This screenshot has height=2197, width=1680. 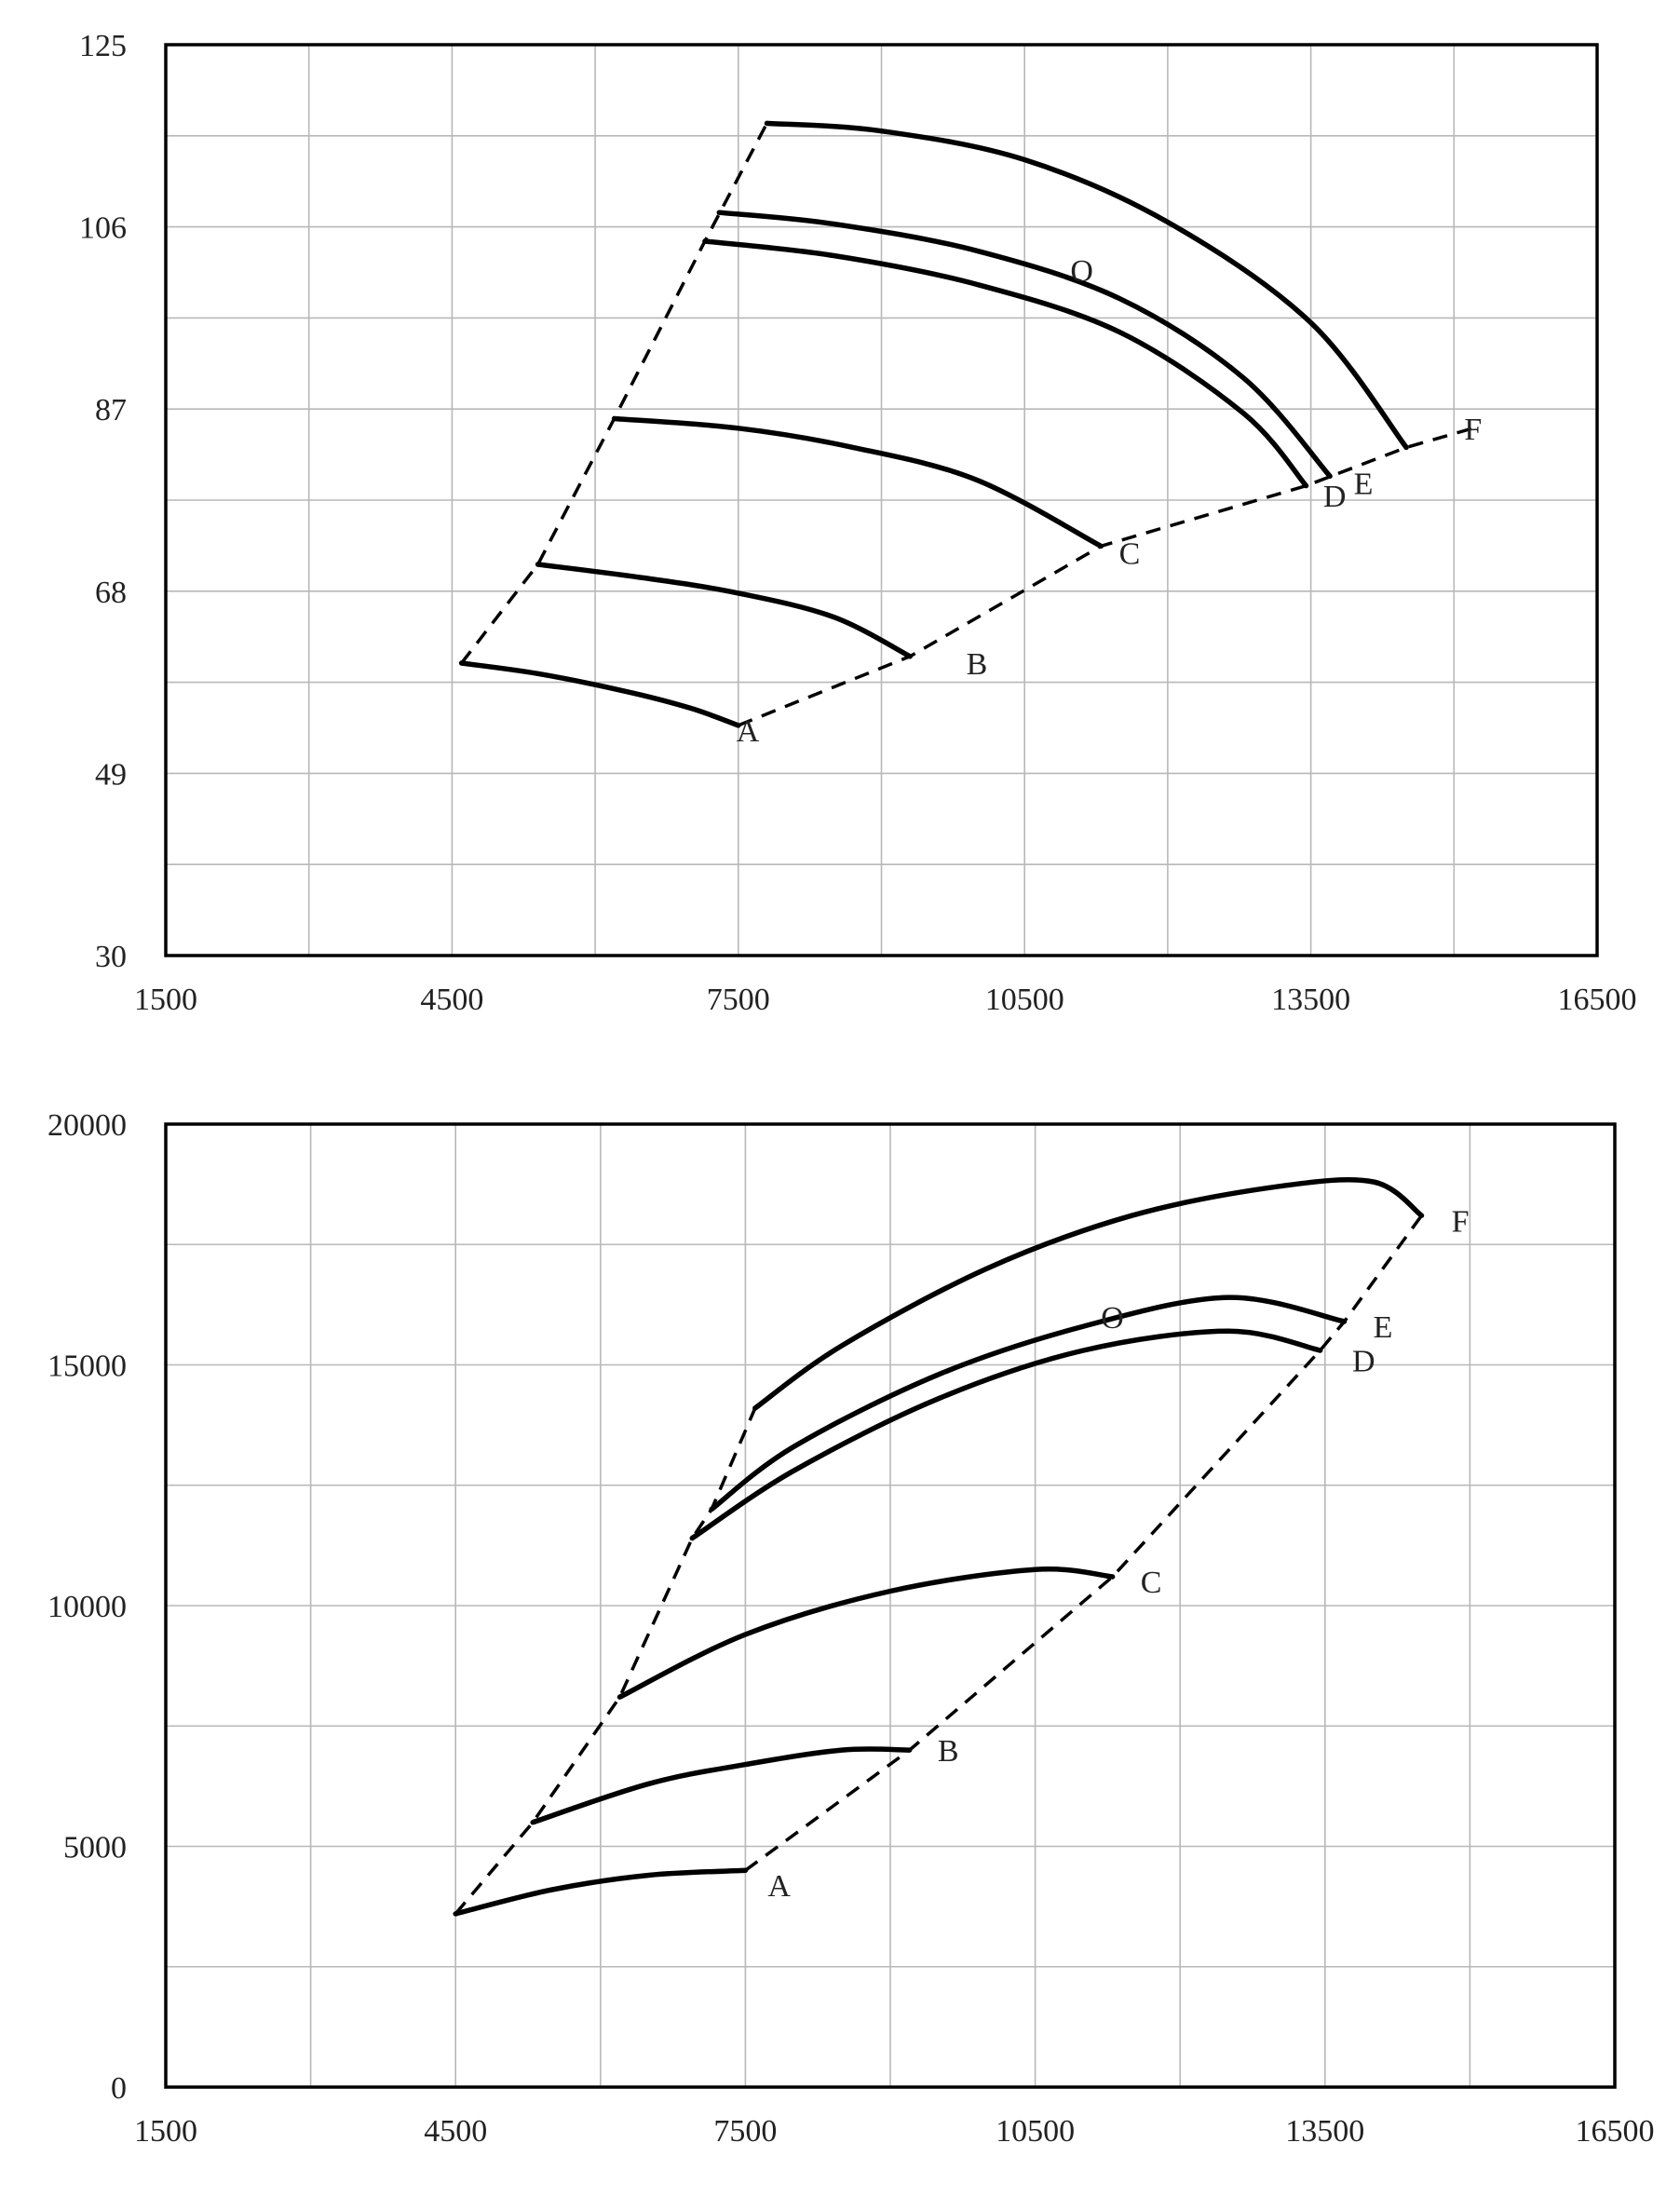 I want to click on y-tick-label: 10000, so click(x=87, y=1607).